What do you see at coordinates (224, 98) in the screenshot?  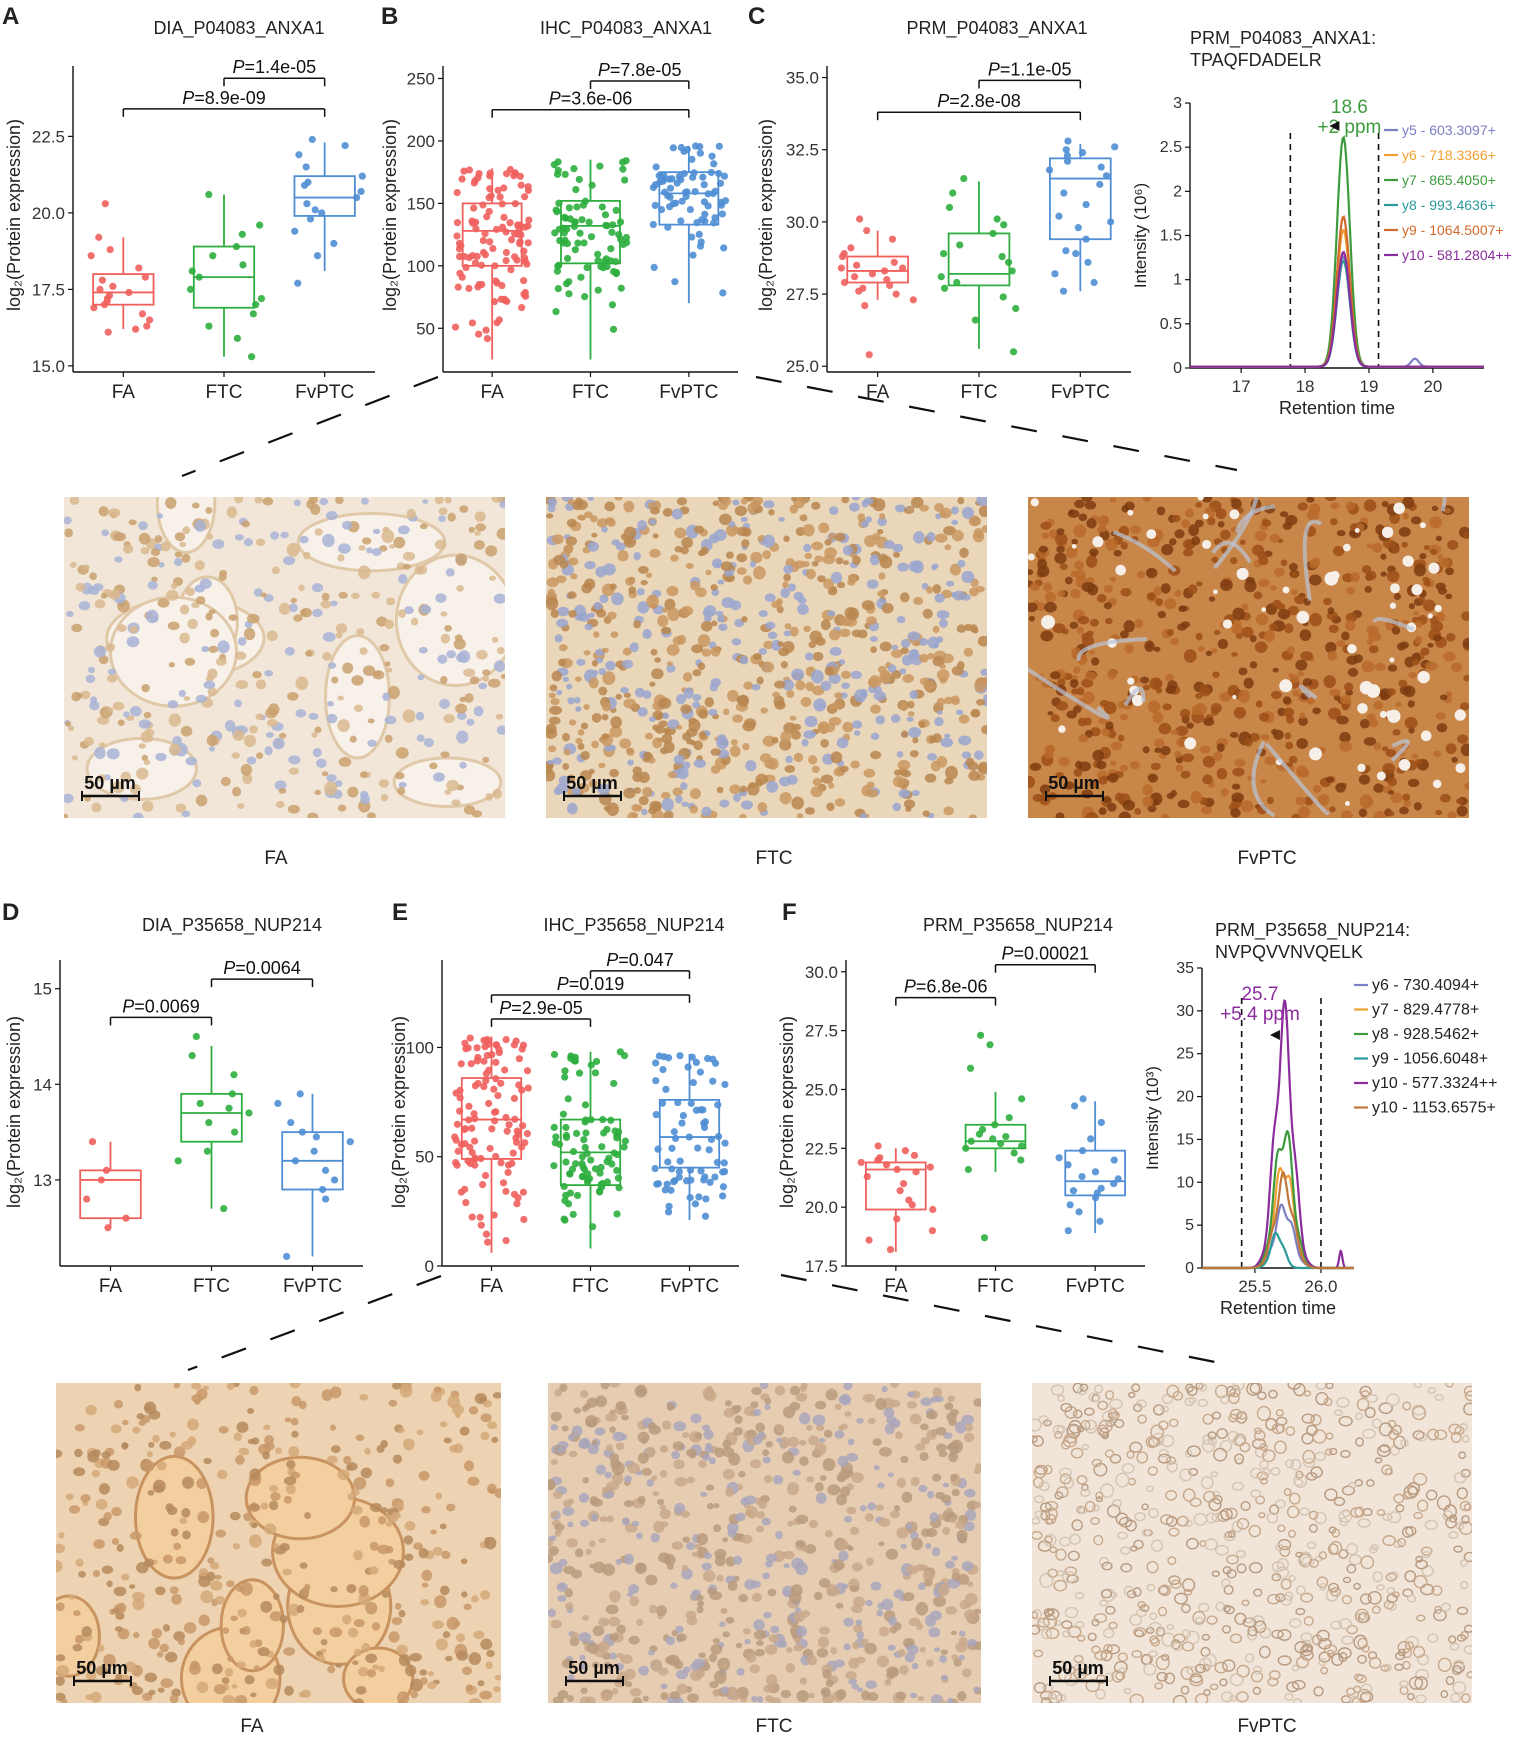 I see `p-value-label-a: P=8.9e-09` at bounding box center [224, 98].